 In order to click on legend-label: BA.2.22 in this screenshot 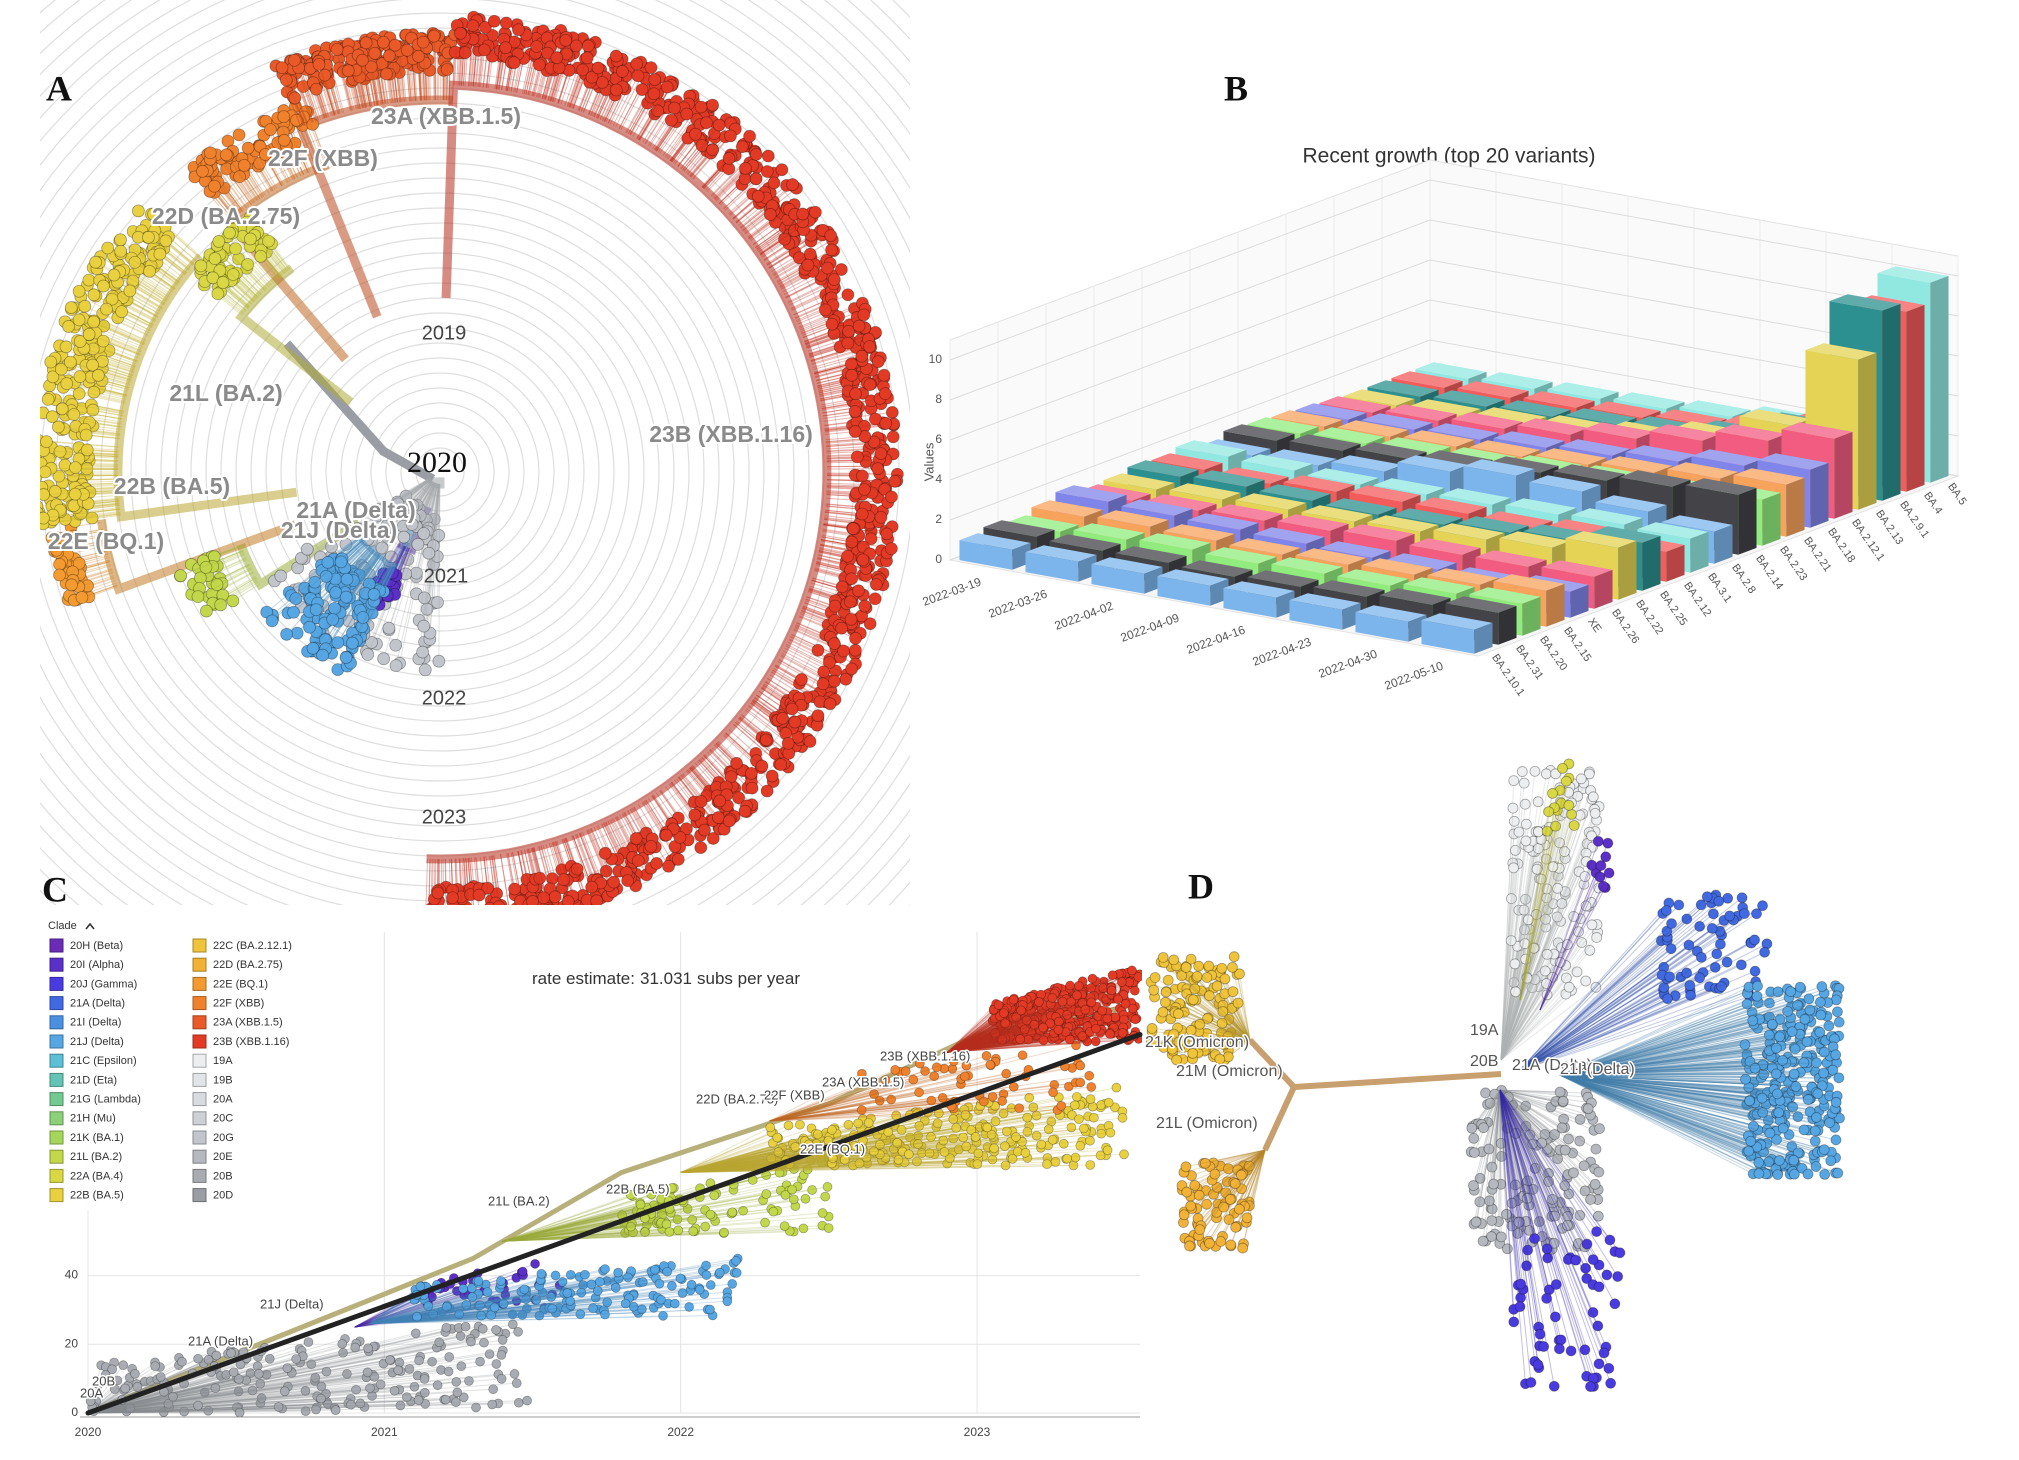, I will do `click(1649, 617)`.